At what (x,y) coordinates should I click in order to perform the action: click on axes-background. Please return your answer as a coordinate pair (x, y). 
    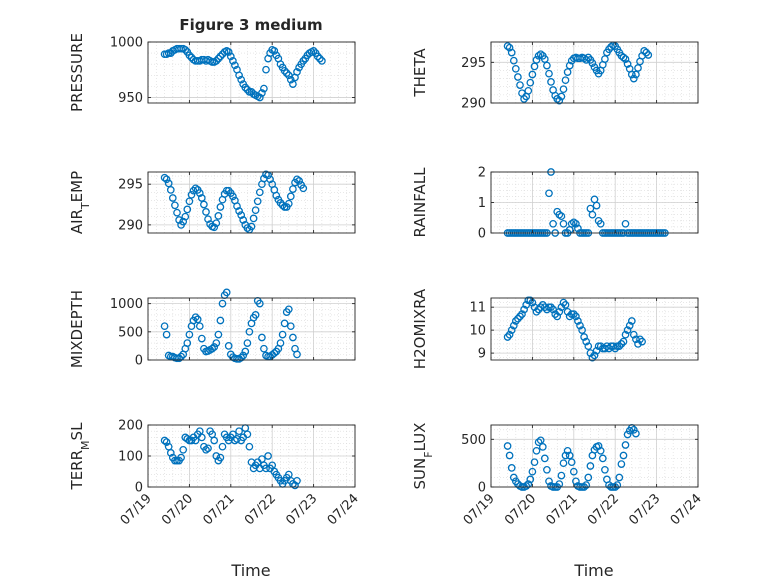
    Looking at the image, I should click on (594, 456).